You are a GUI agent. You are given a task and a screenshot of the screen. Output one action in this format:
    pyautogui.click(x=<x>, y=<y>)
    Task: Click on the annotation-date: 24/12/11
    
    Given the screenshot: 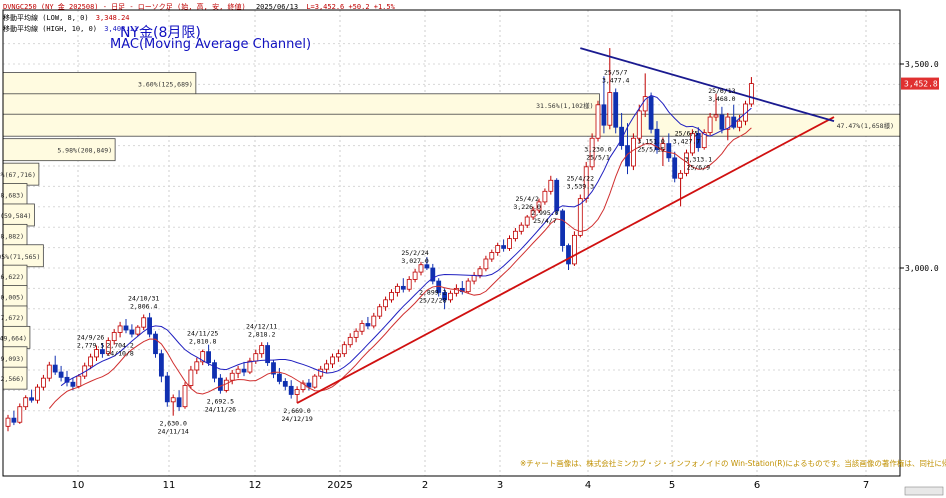 What is the action you would take?
    pyautogui.click(x=261, y=326)
    